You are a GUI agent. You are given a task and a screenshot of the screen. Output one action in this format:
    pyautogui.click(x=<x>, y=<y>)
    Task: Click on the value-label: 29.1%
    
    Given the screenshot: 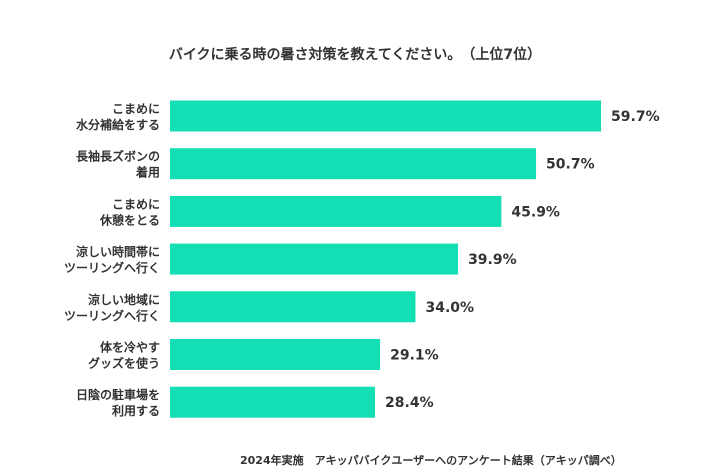 What is the action you would take?
    pyautogui.click(x=414, y=356)
    